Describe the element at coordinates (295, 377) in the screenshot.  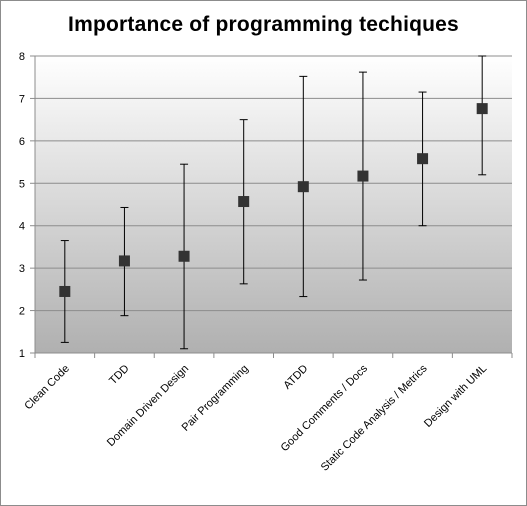
I see `x-tick-label: ATDD` at that location.